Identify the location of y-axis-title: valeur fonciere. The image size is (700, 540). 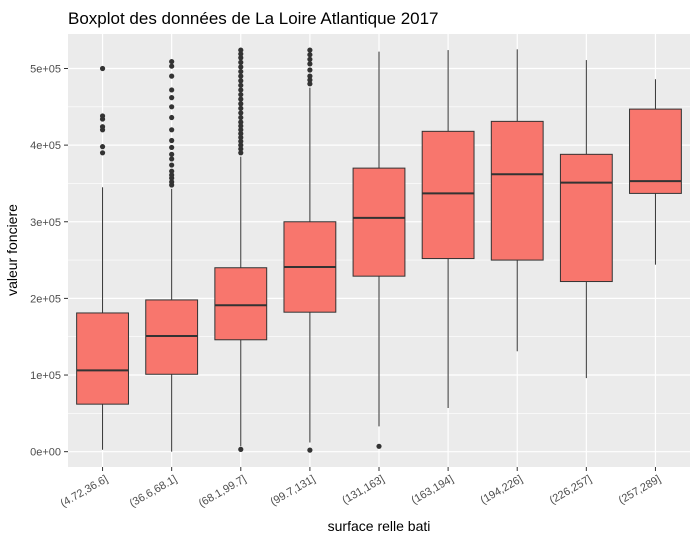
(12, 250).